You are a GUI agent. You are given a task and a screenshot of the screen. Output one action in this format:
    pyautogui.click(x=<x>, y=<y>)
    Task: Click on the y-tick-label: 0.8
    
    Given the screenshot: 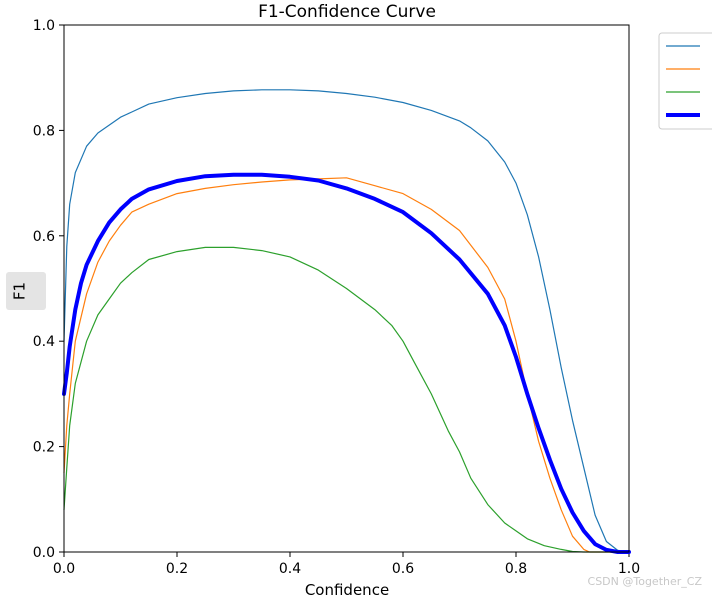 What is the action you would take?
    pyautogui.click(x=44, y=131)
    